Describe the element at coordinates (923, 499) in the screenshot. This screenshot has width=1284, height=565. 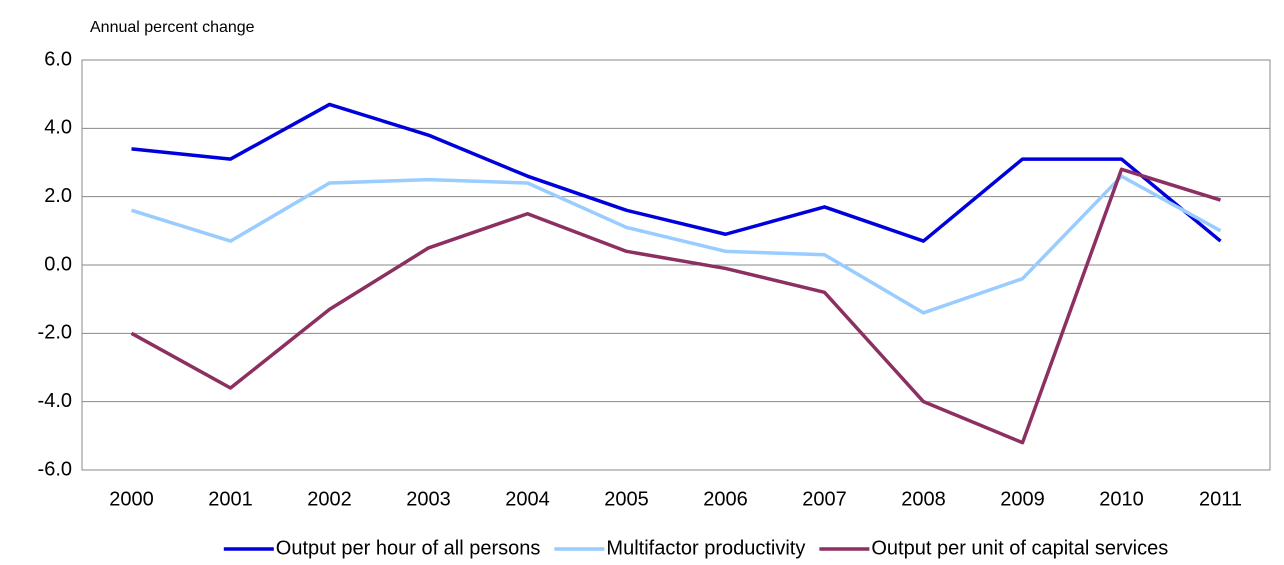
I see `x-tick-label: 2008` at that location.